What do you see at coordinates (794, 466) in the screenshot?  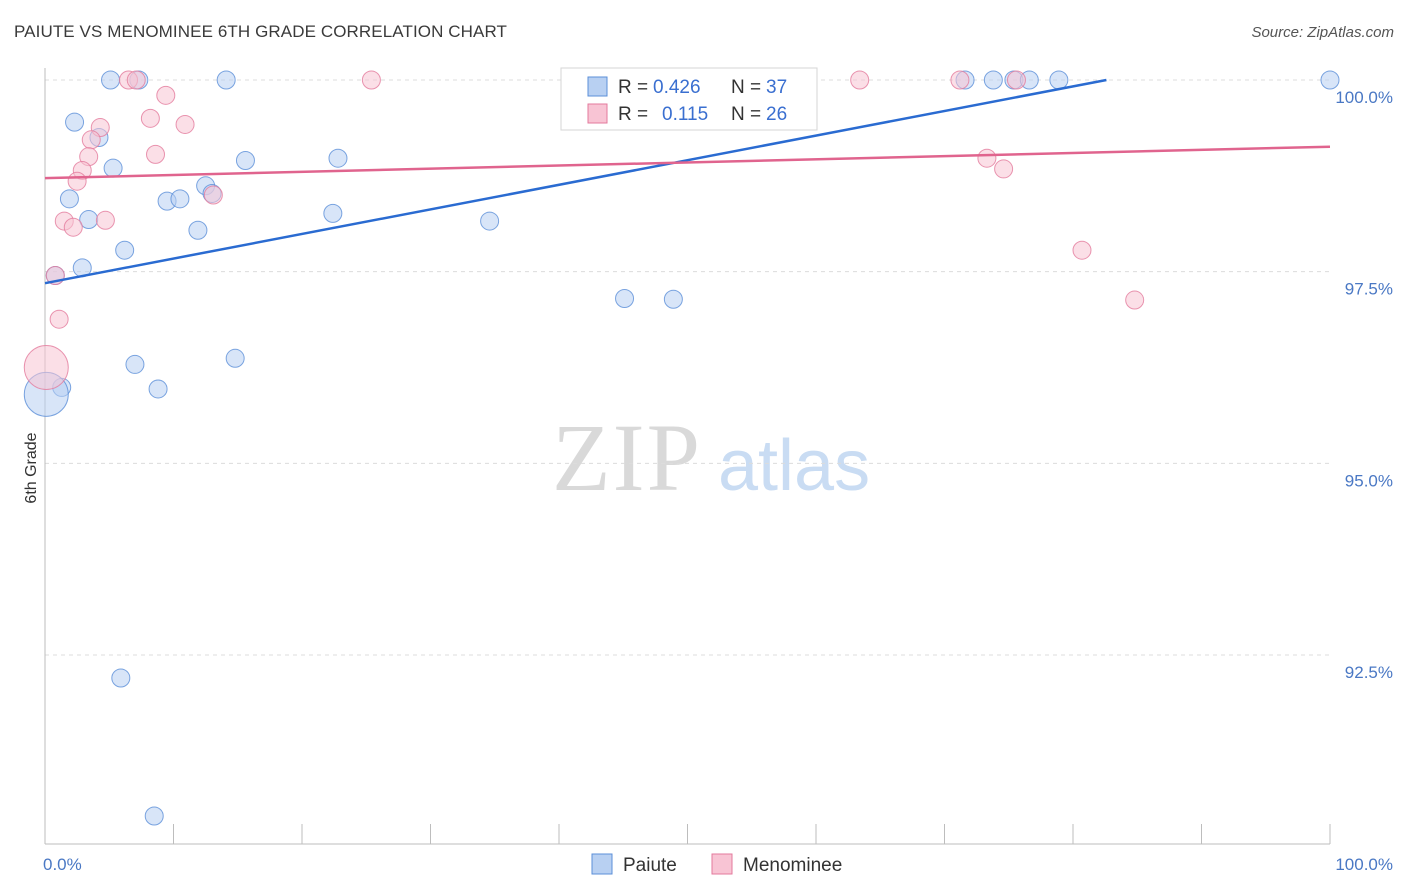 I see `watermark-atlas: atlas` at bounding box center [794, 466].